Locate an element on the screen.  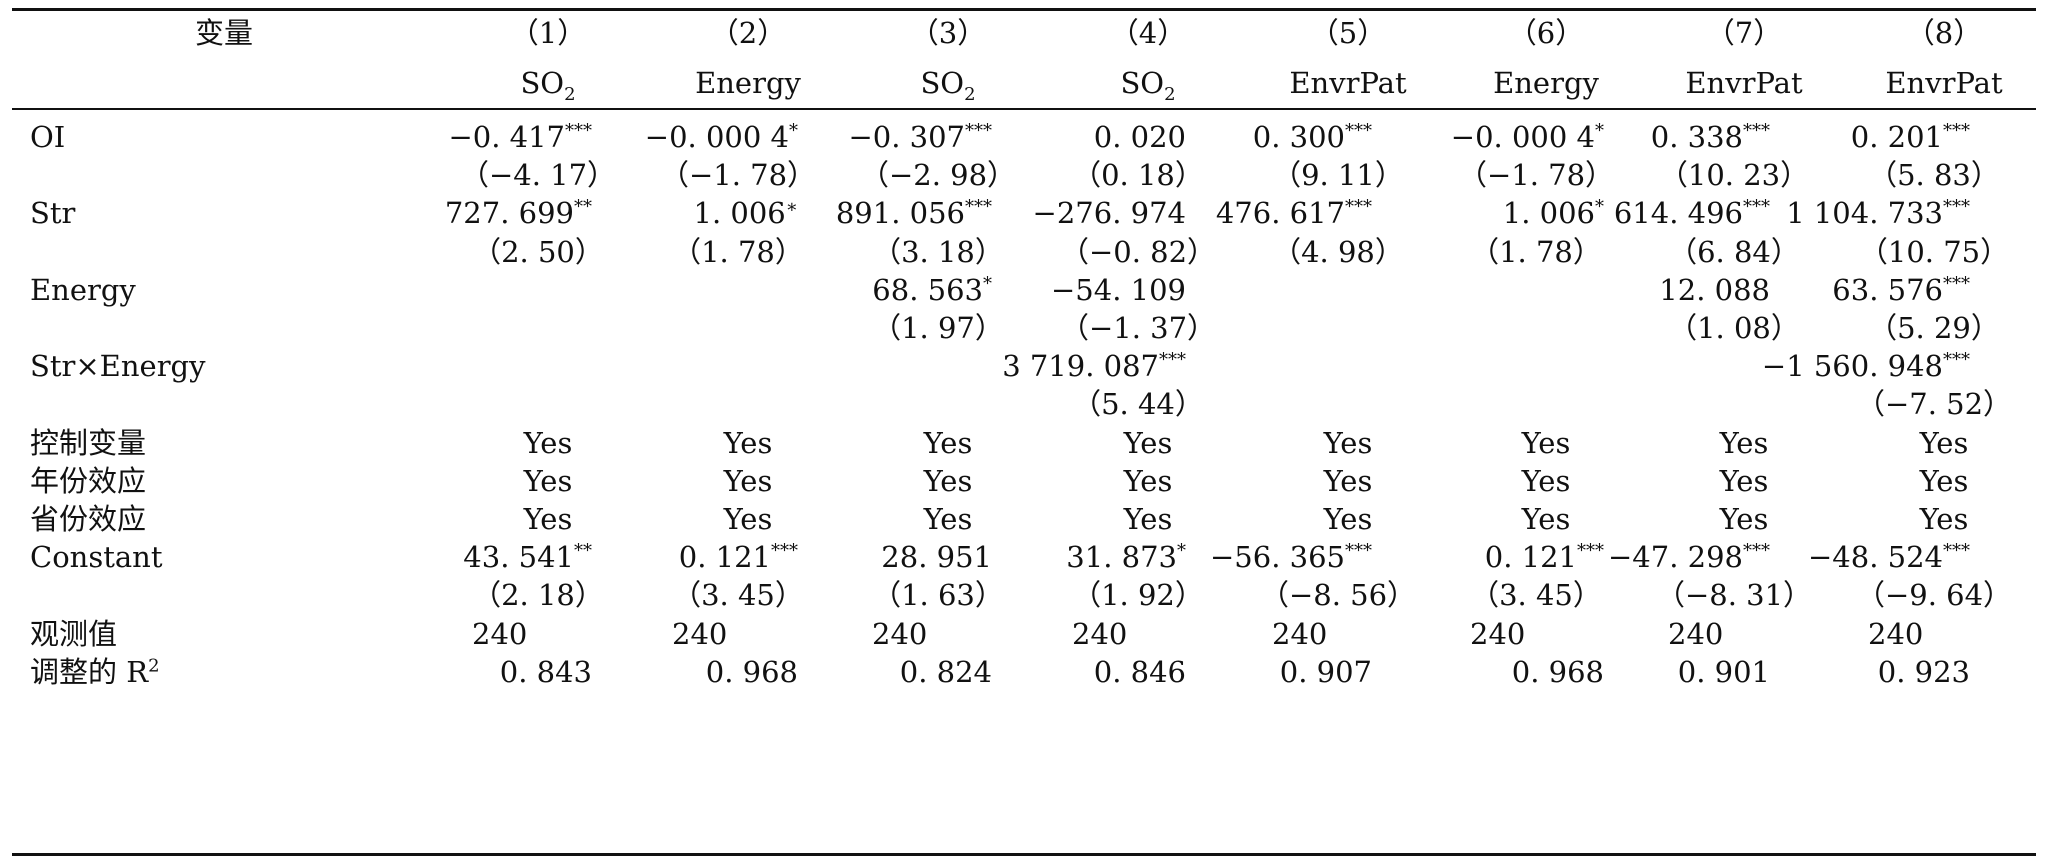
table-cell: −1 560. 948*** is located at coordinates (1865, 366).